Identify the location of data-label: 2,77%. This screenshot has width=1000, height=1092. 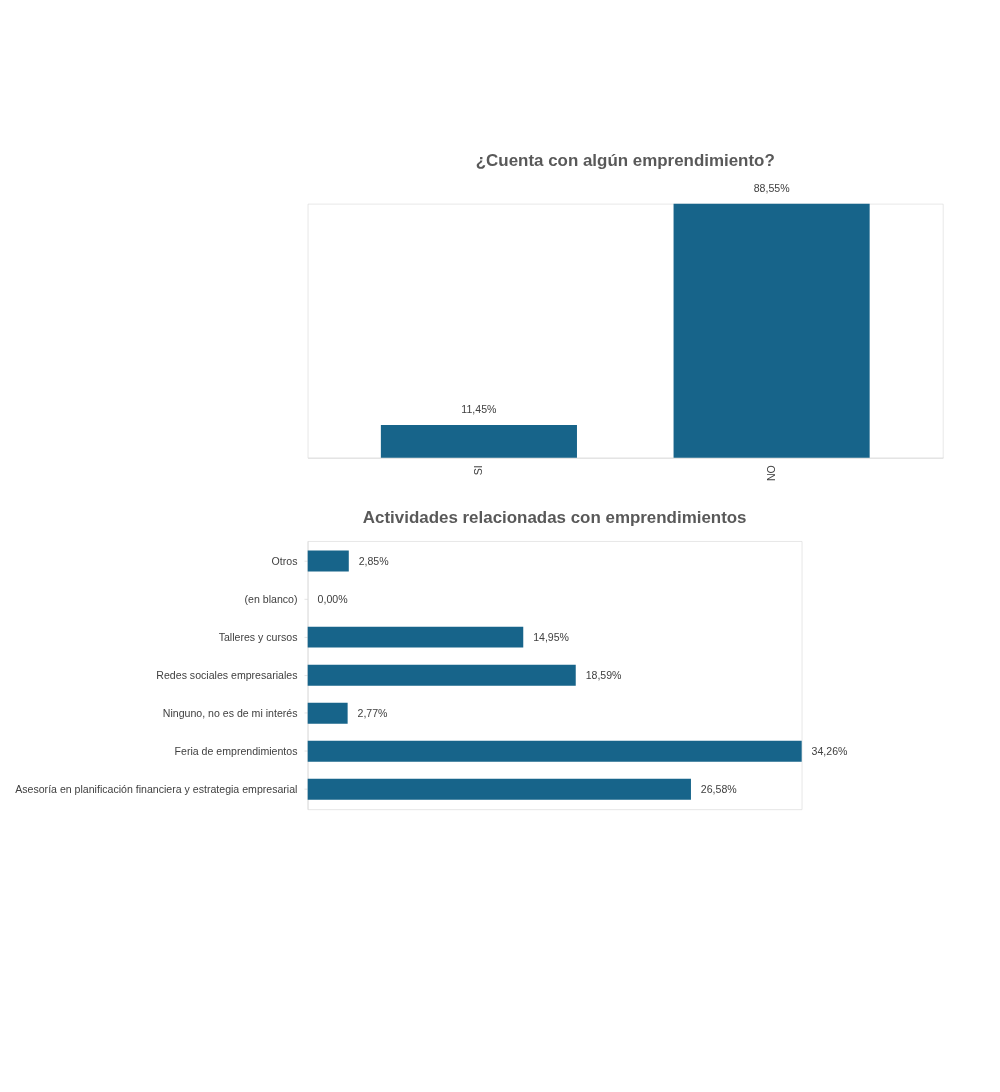
(373, 712).